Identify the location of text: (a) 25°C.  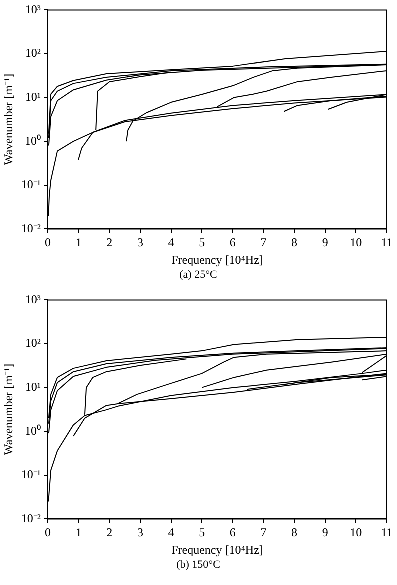
(198, 275).